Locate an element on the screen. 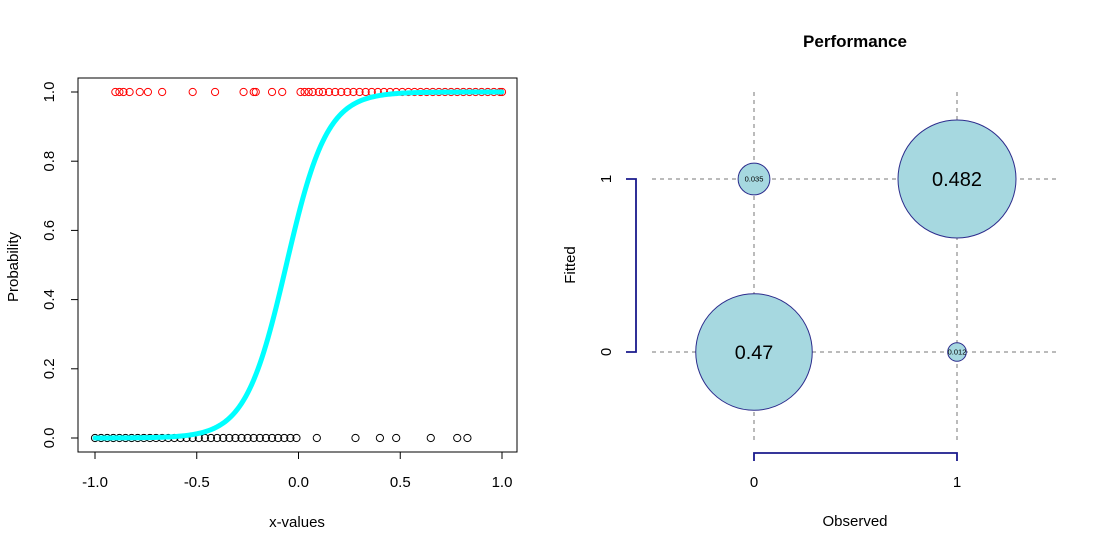  y-tick-label: 0.8 is located at coordinates (49, 161).